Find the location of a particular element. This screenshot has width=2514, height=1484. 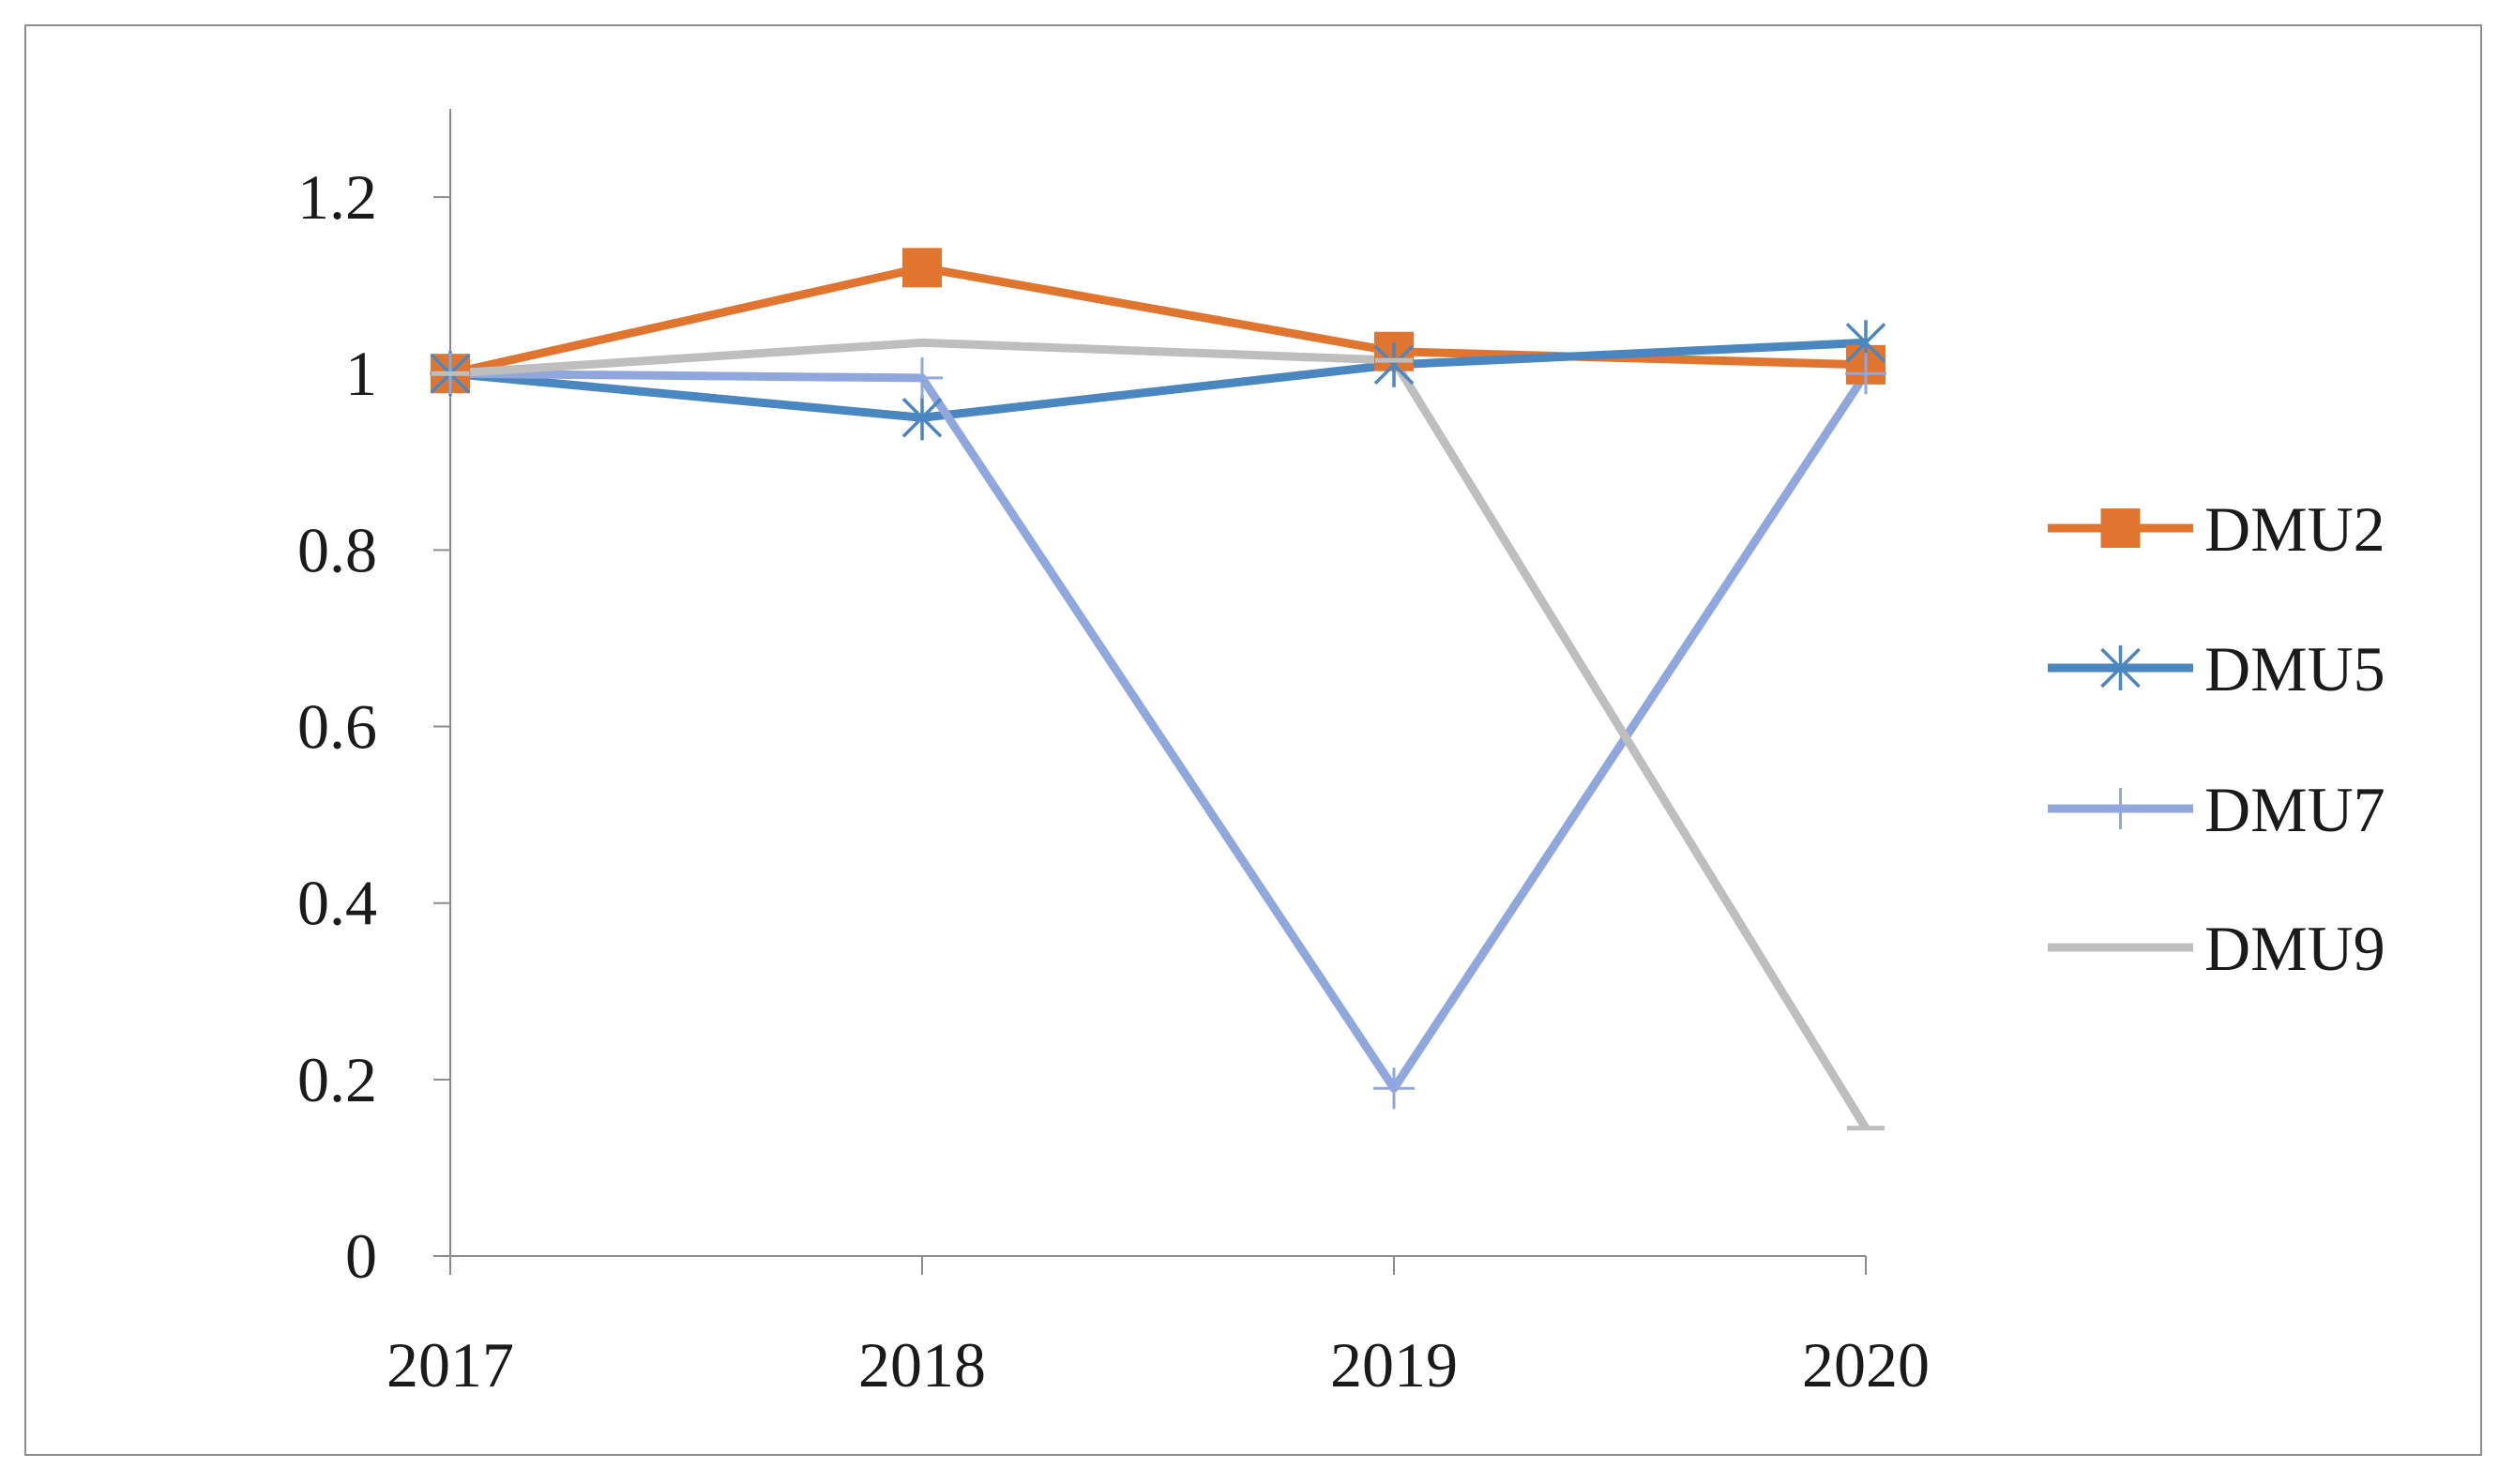

legend-label-dmu7: DMU7 is located at coordinates (2294, 810).